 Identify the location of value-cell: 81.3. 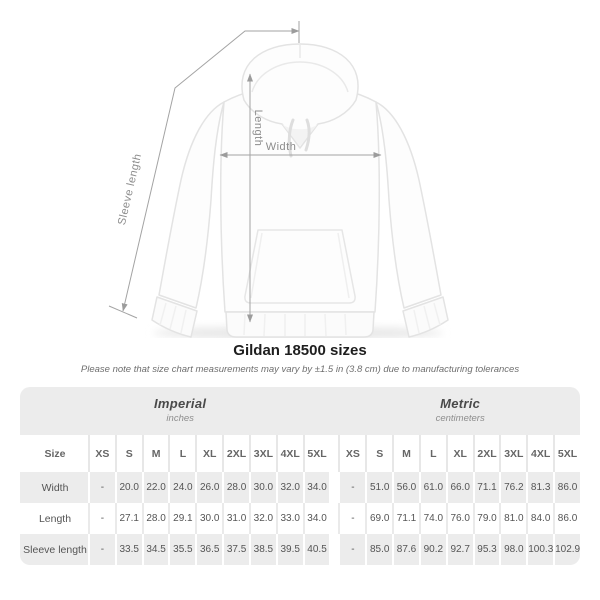
(540, 487).